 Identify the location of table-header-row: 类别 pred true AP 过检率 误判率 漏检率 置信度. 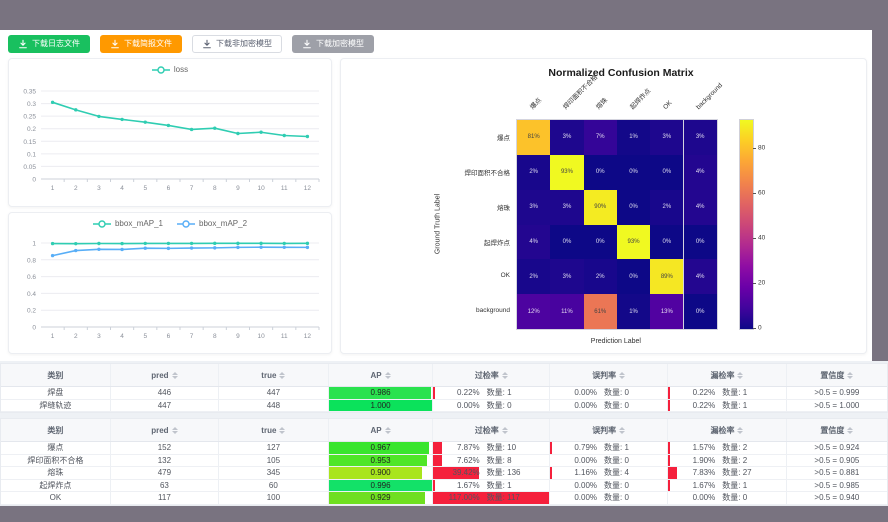
(444, 375).